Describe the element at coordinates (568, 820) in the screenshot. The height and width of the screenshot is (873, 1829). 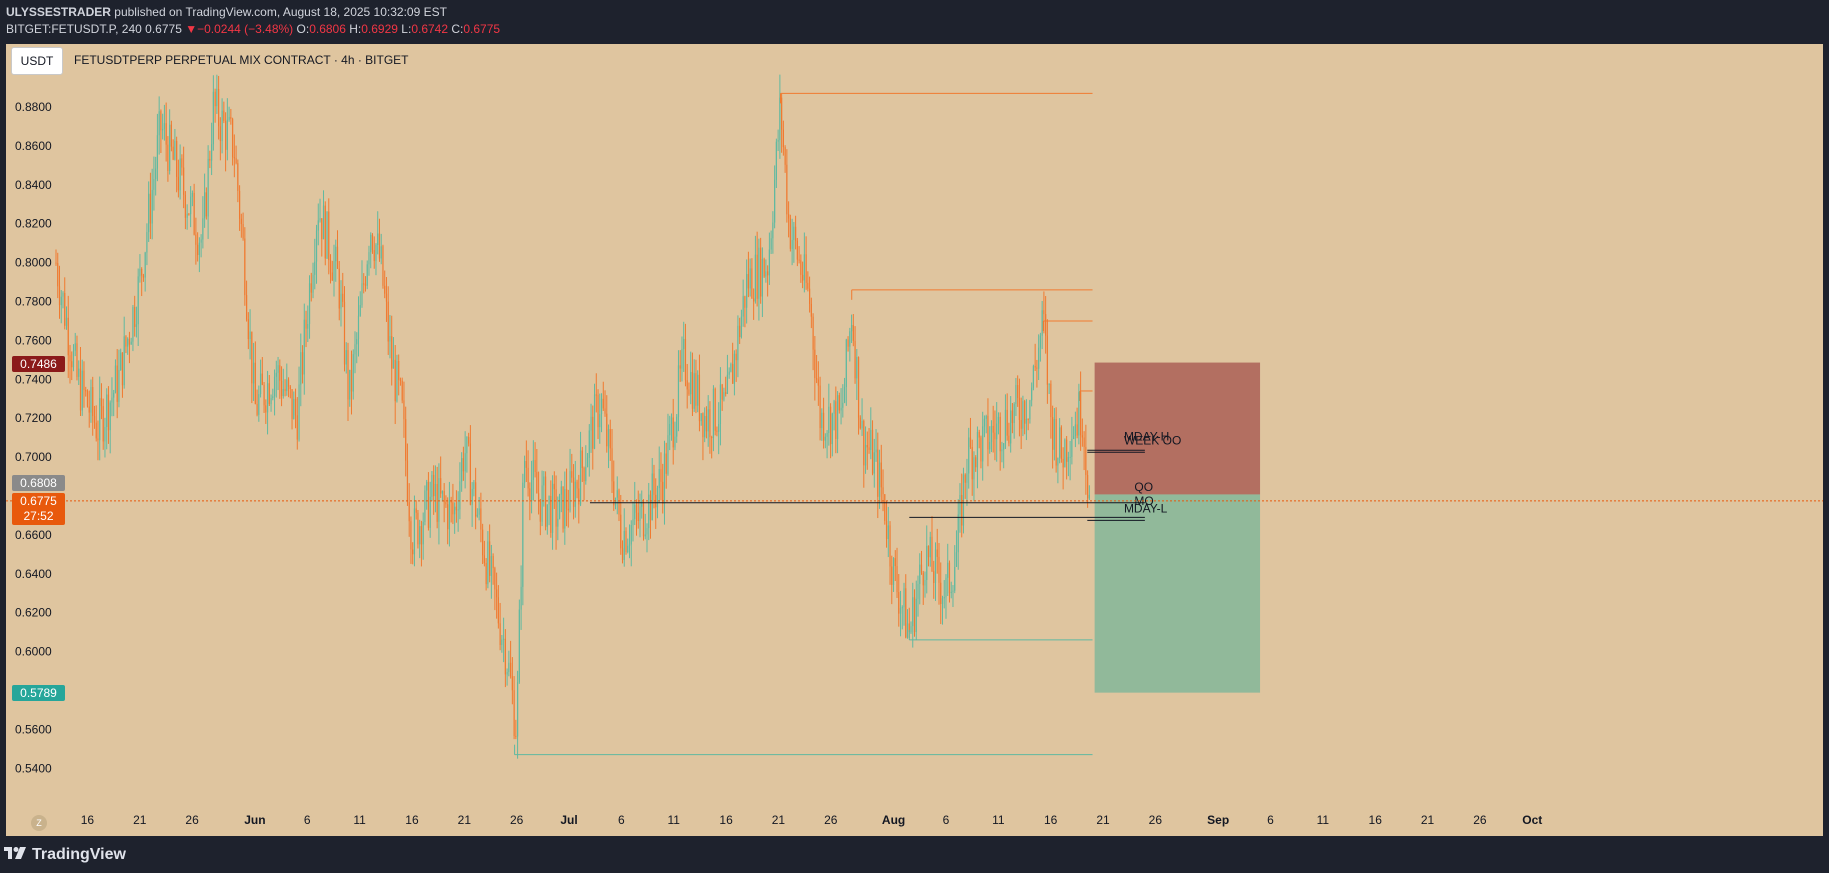
I see `x-tick-label: Jul` at that location.